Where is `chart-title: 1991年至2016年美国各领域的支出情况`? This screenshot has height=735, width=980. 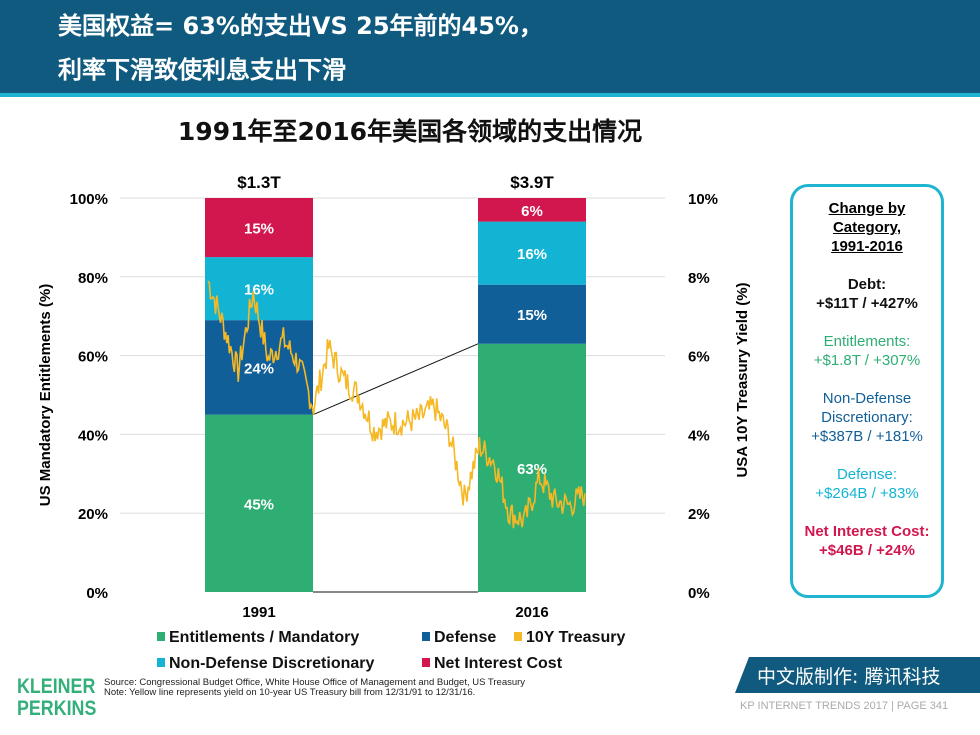 chart-title: 1991年至2016年美国各领域的支出情况 is located at coordinates (410, 131).